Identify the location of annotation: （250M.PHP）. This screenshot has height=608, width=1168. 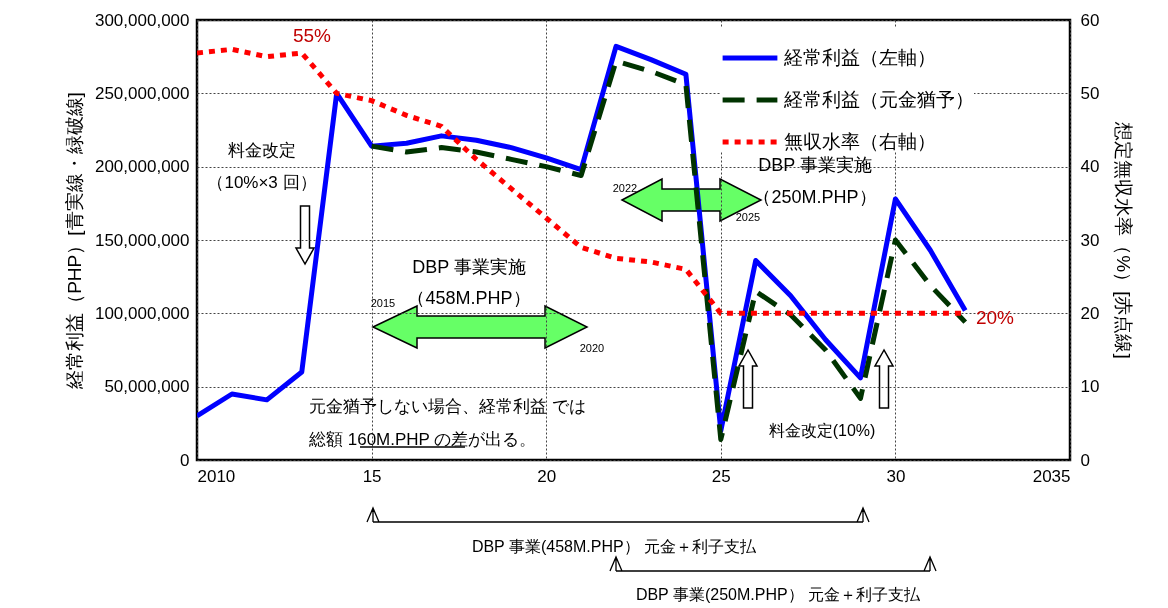
(815, 197).